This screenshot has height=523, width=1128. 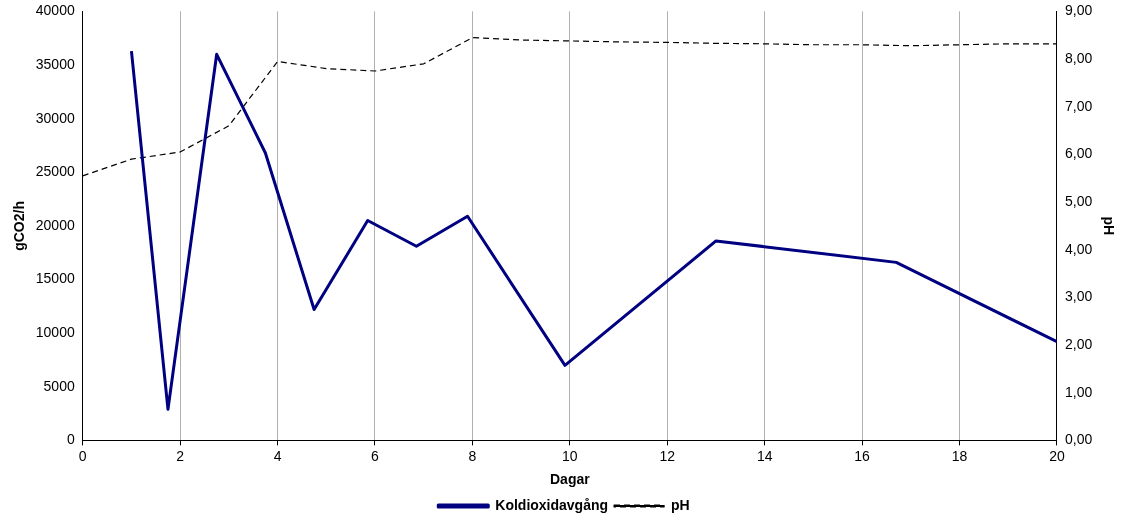 What do you see at coordinates (277, 455) in the screenshot?
I see `x-tick-label: 4` at bounding box center [277, 455].